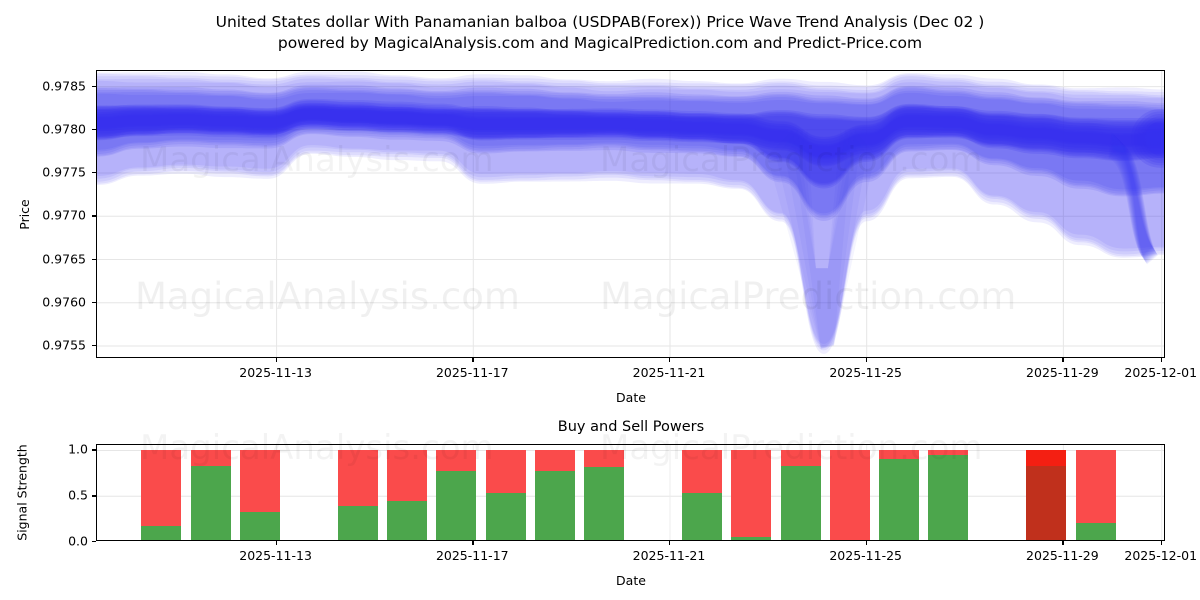 This screenshot has height=600, width=1200. Describe the element at coordinates (1161, 372) in the screenshot. I see `price-x-tick-label: 2025-12-01` at that location.